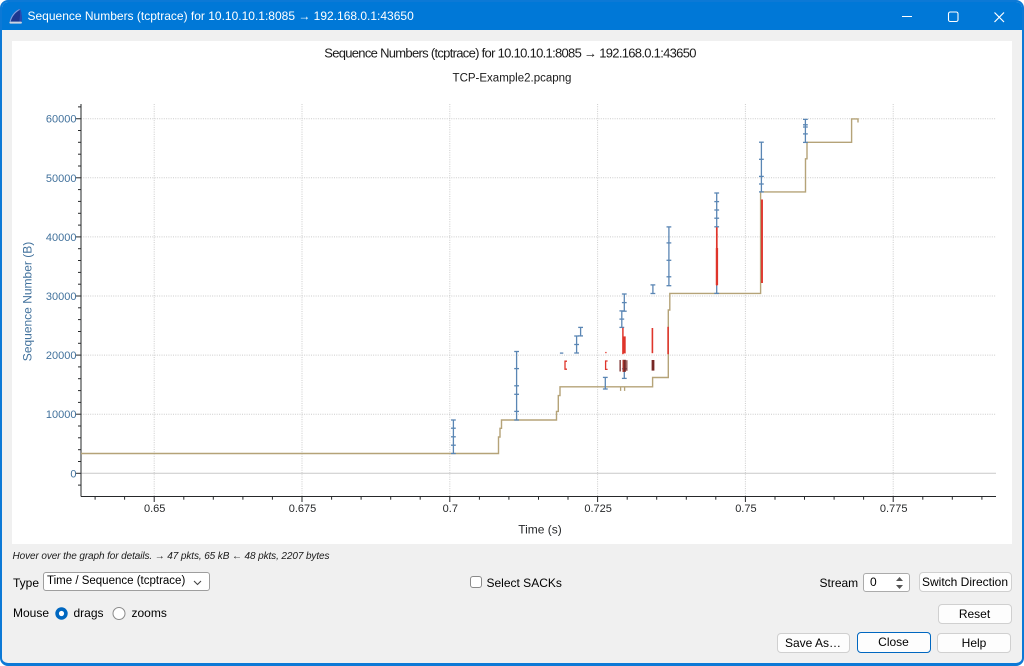 Image resolution: width=1024 pixels, height=666 pixels. I want to click on svg-text: 0.75, so click(745, 509).